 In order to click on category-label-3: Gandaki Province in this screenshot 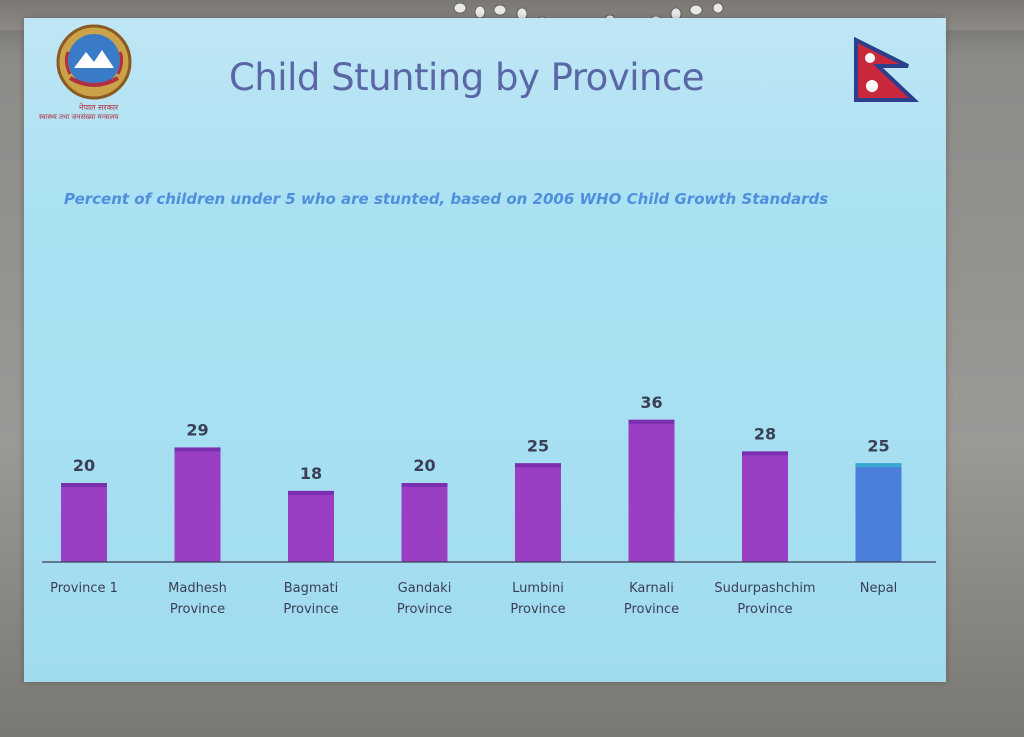, I will do `click(424, 599)`.